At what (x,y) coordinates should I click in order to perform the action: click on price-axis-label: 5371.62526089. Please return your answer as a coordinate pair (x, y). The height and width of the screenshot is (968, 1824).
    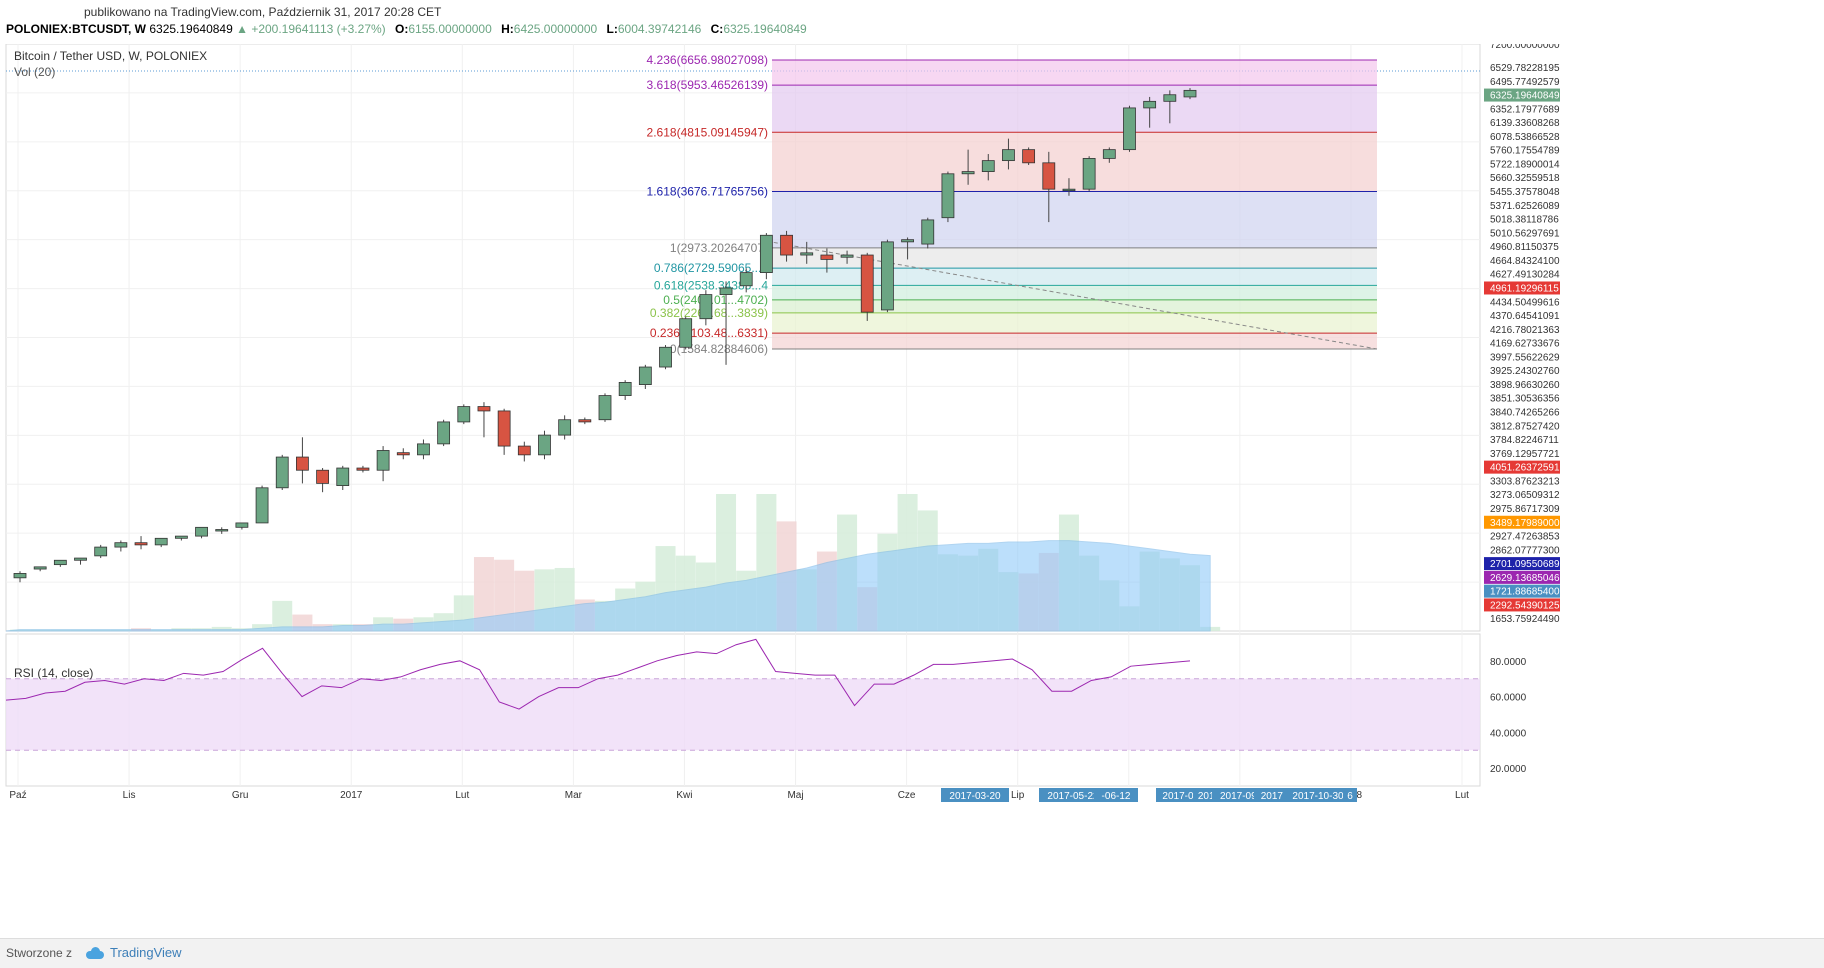
    Looking at the image, I should click on (1525, 206).